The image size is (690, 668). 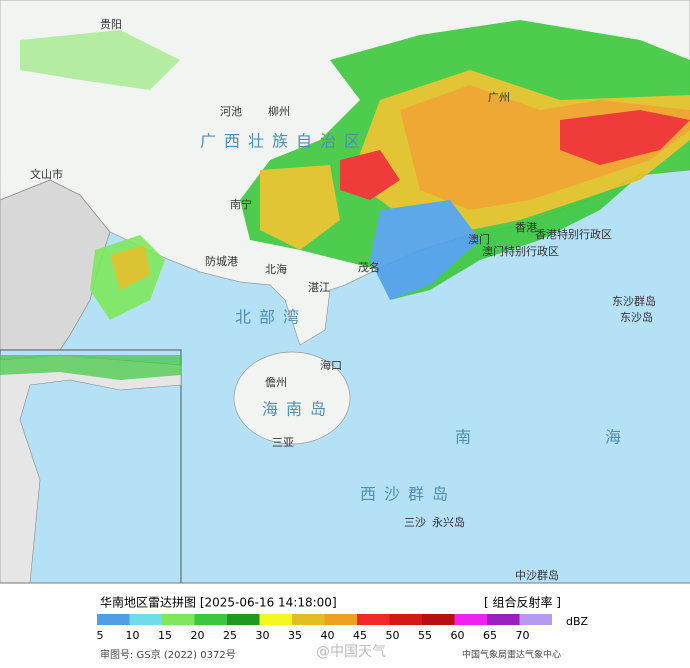 What do you see at coordinates (520, 251) in the screenshot?
I see `place-label: 澳门特别行政区` at bounding box center [520, 251].